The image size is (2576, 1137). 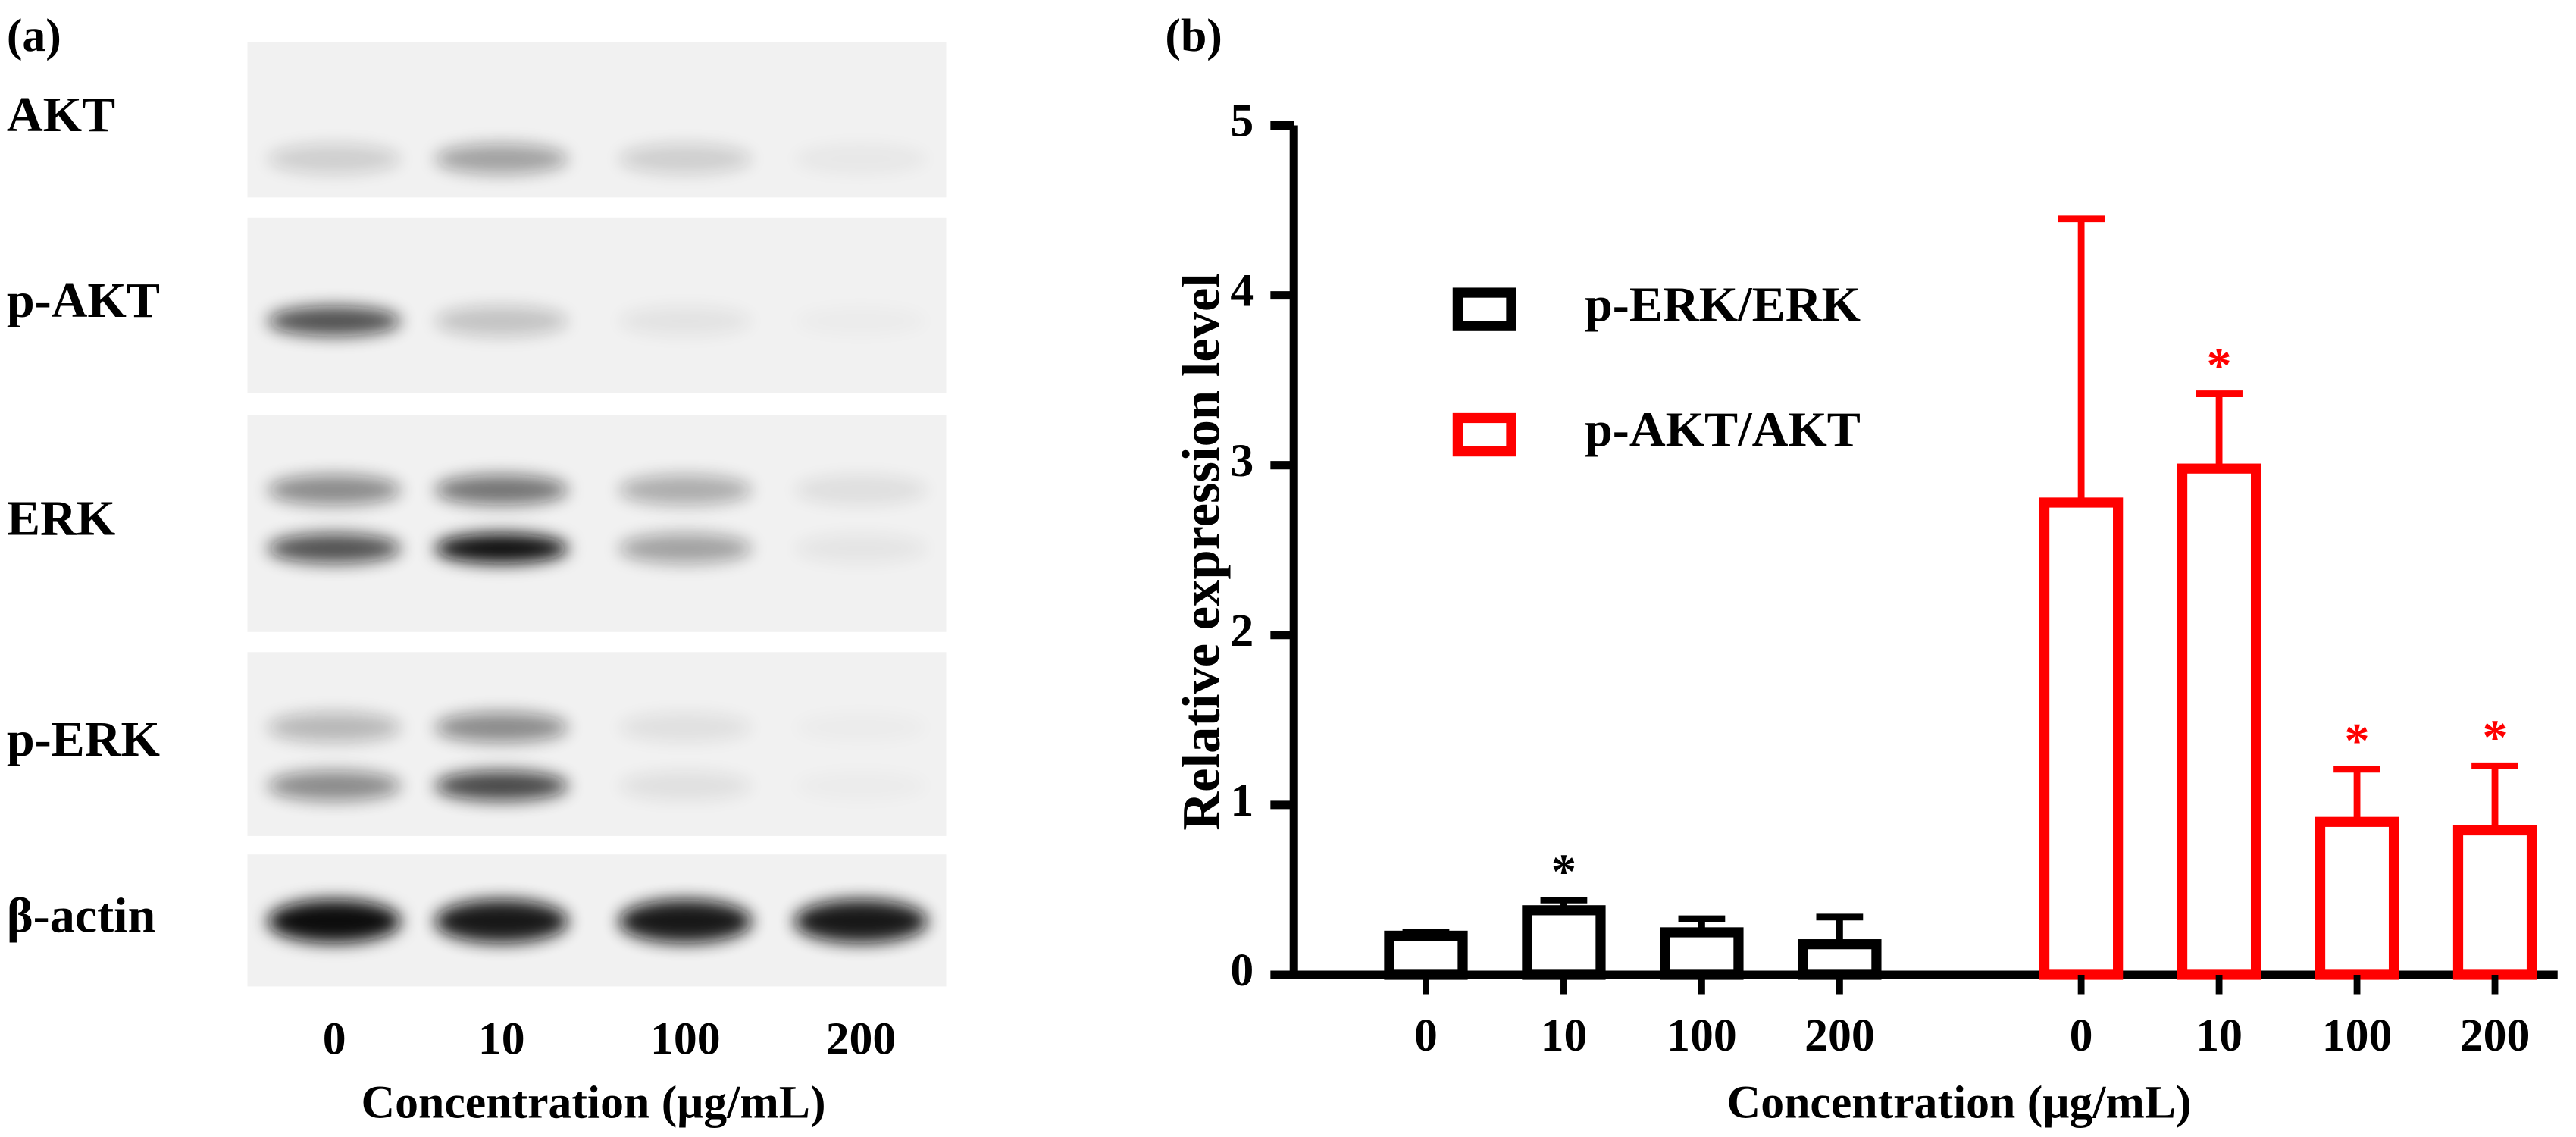 I want to click on blot-row-label: AKT, so click(x=61, y=115).